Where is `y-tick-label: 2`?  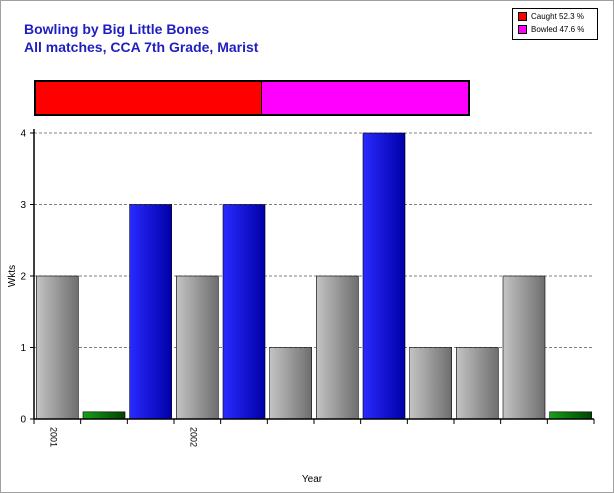 y-tick-label: 2 is located at coordinates (23, 277).